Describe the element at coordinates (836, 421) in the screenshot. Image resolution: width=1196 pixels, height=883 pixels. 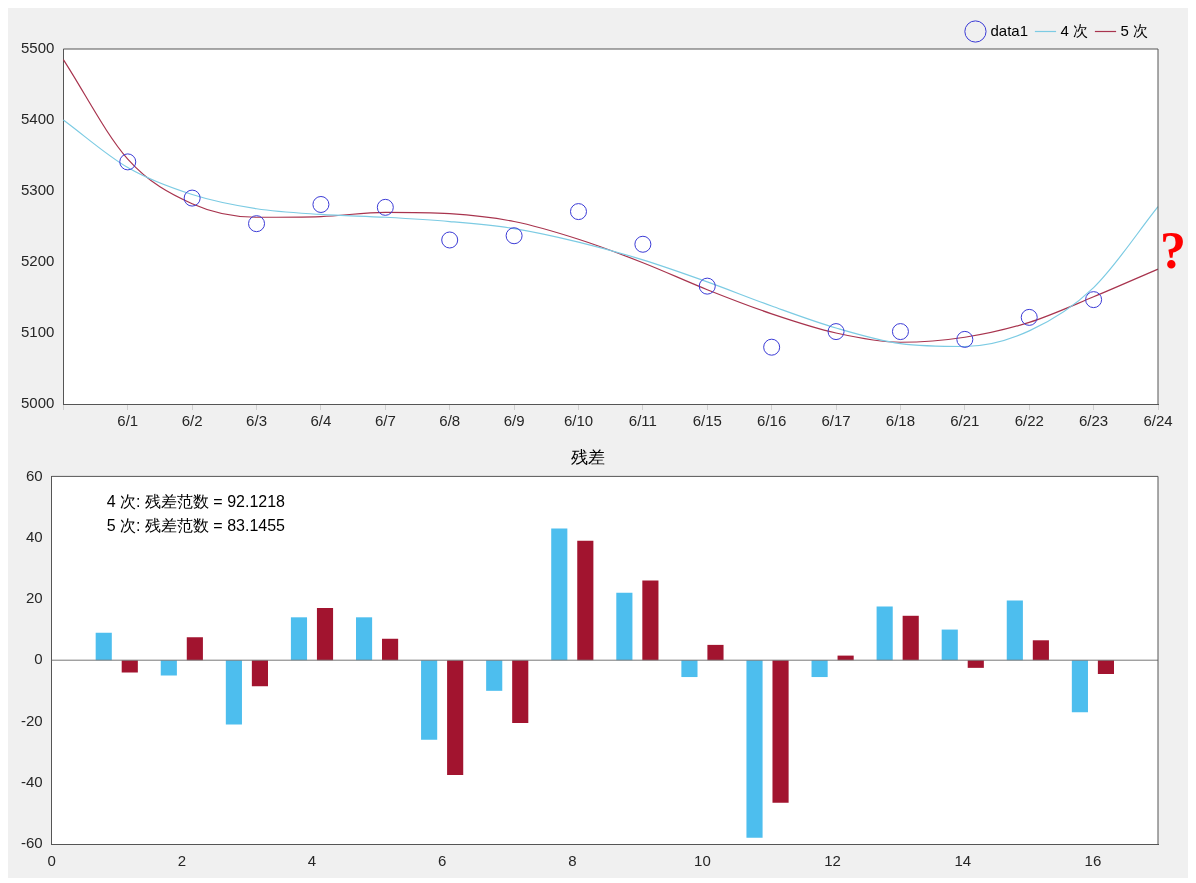
I see `x-tick-label: 6/17` at that location.